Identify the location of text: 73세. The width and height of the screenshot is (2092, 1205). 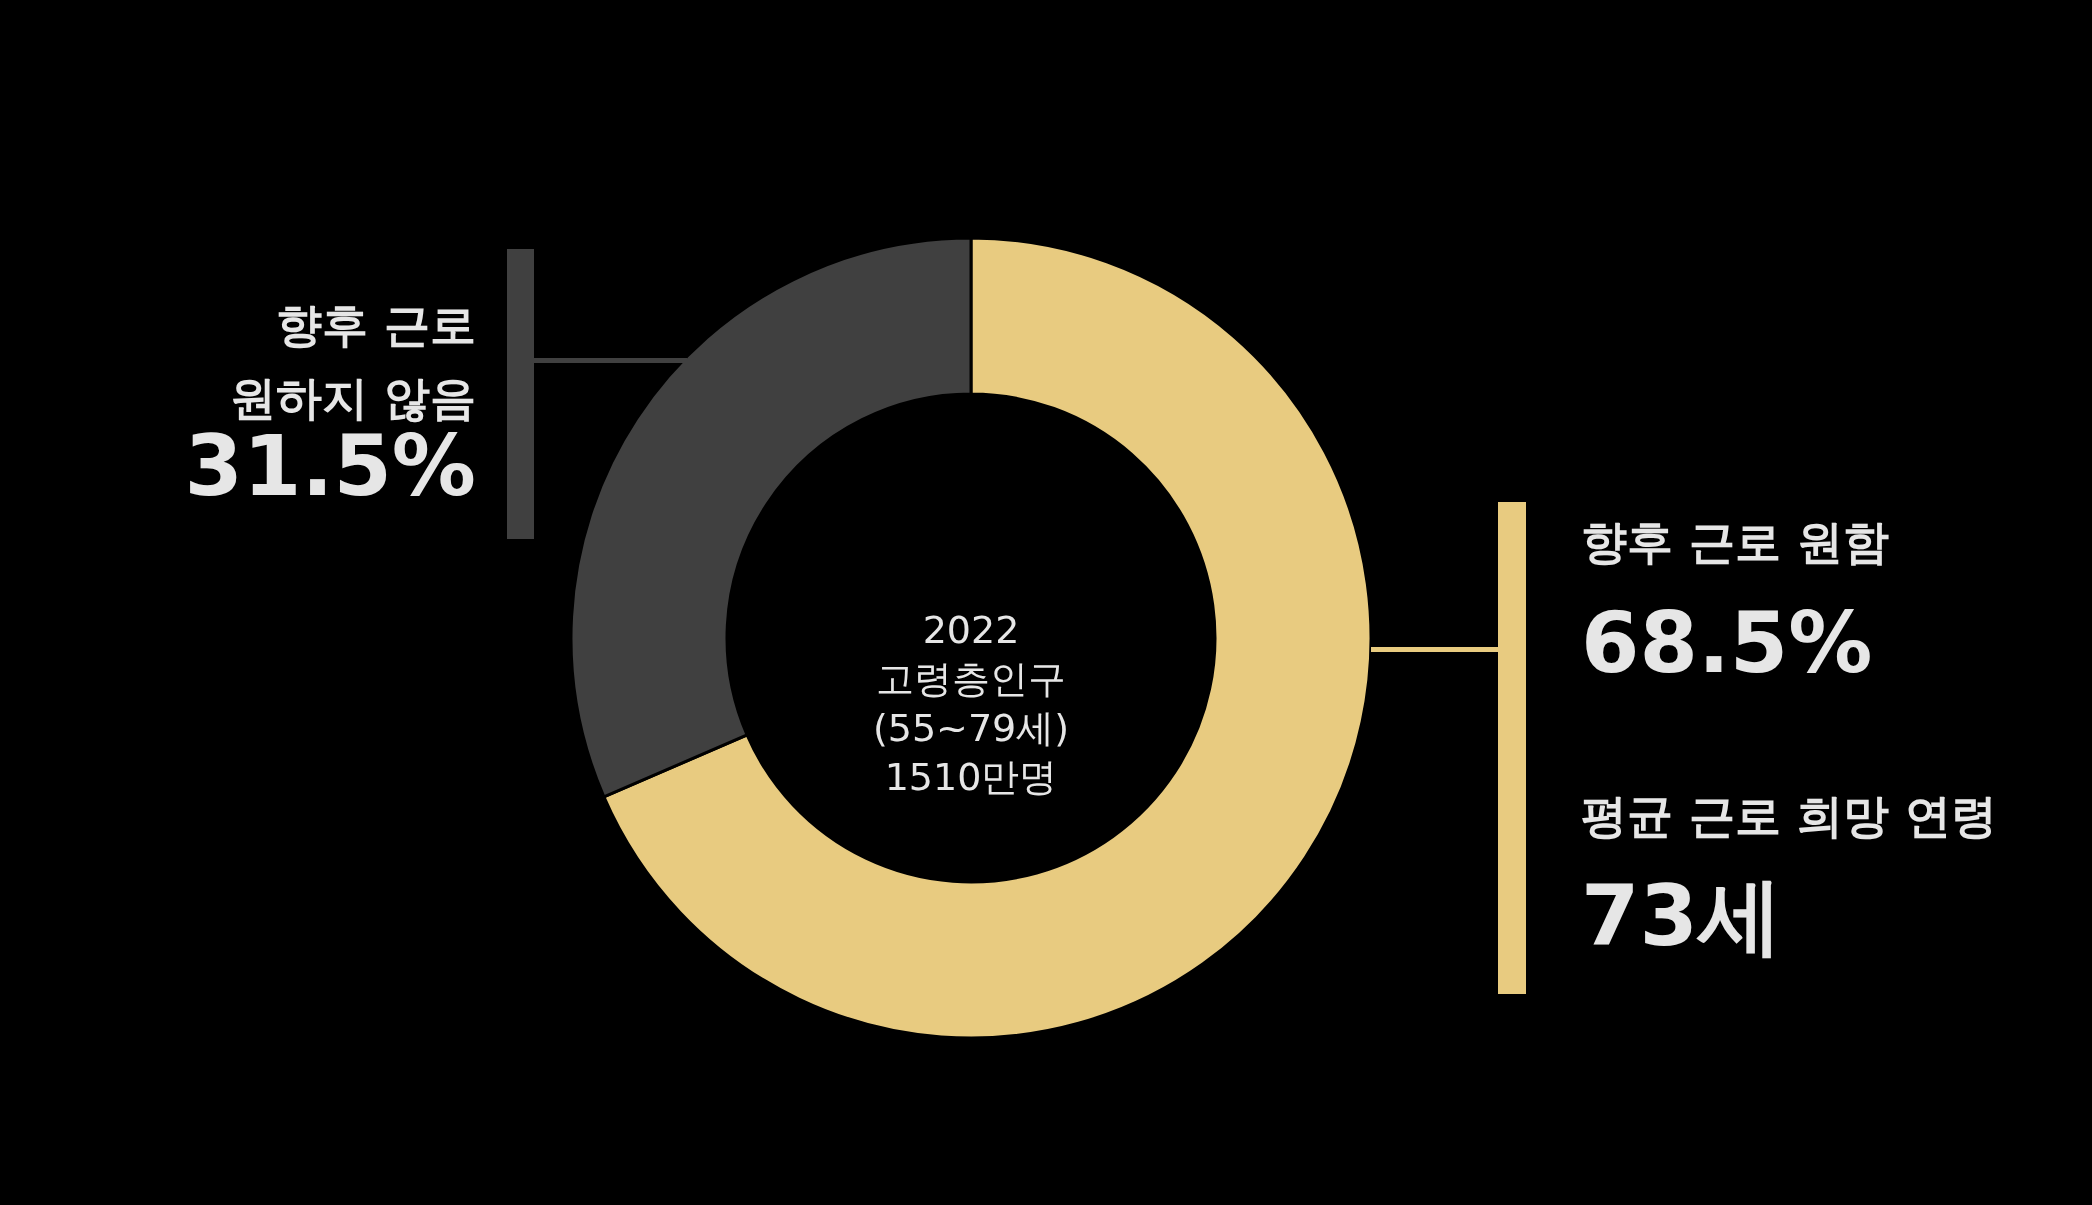
(1681, 916).